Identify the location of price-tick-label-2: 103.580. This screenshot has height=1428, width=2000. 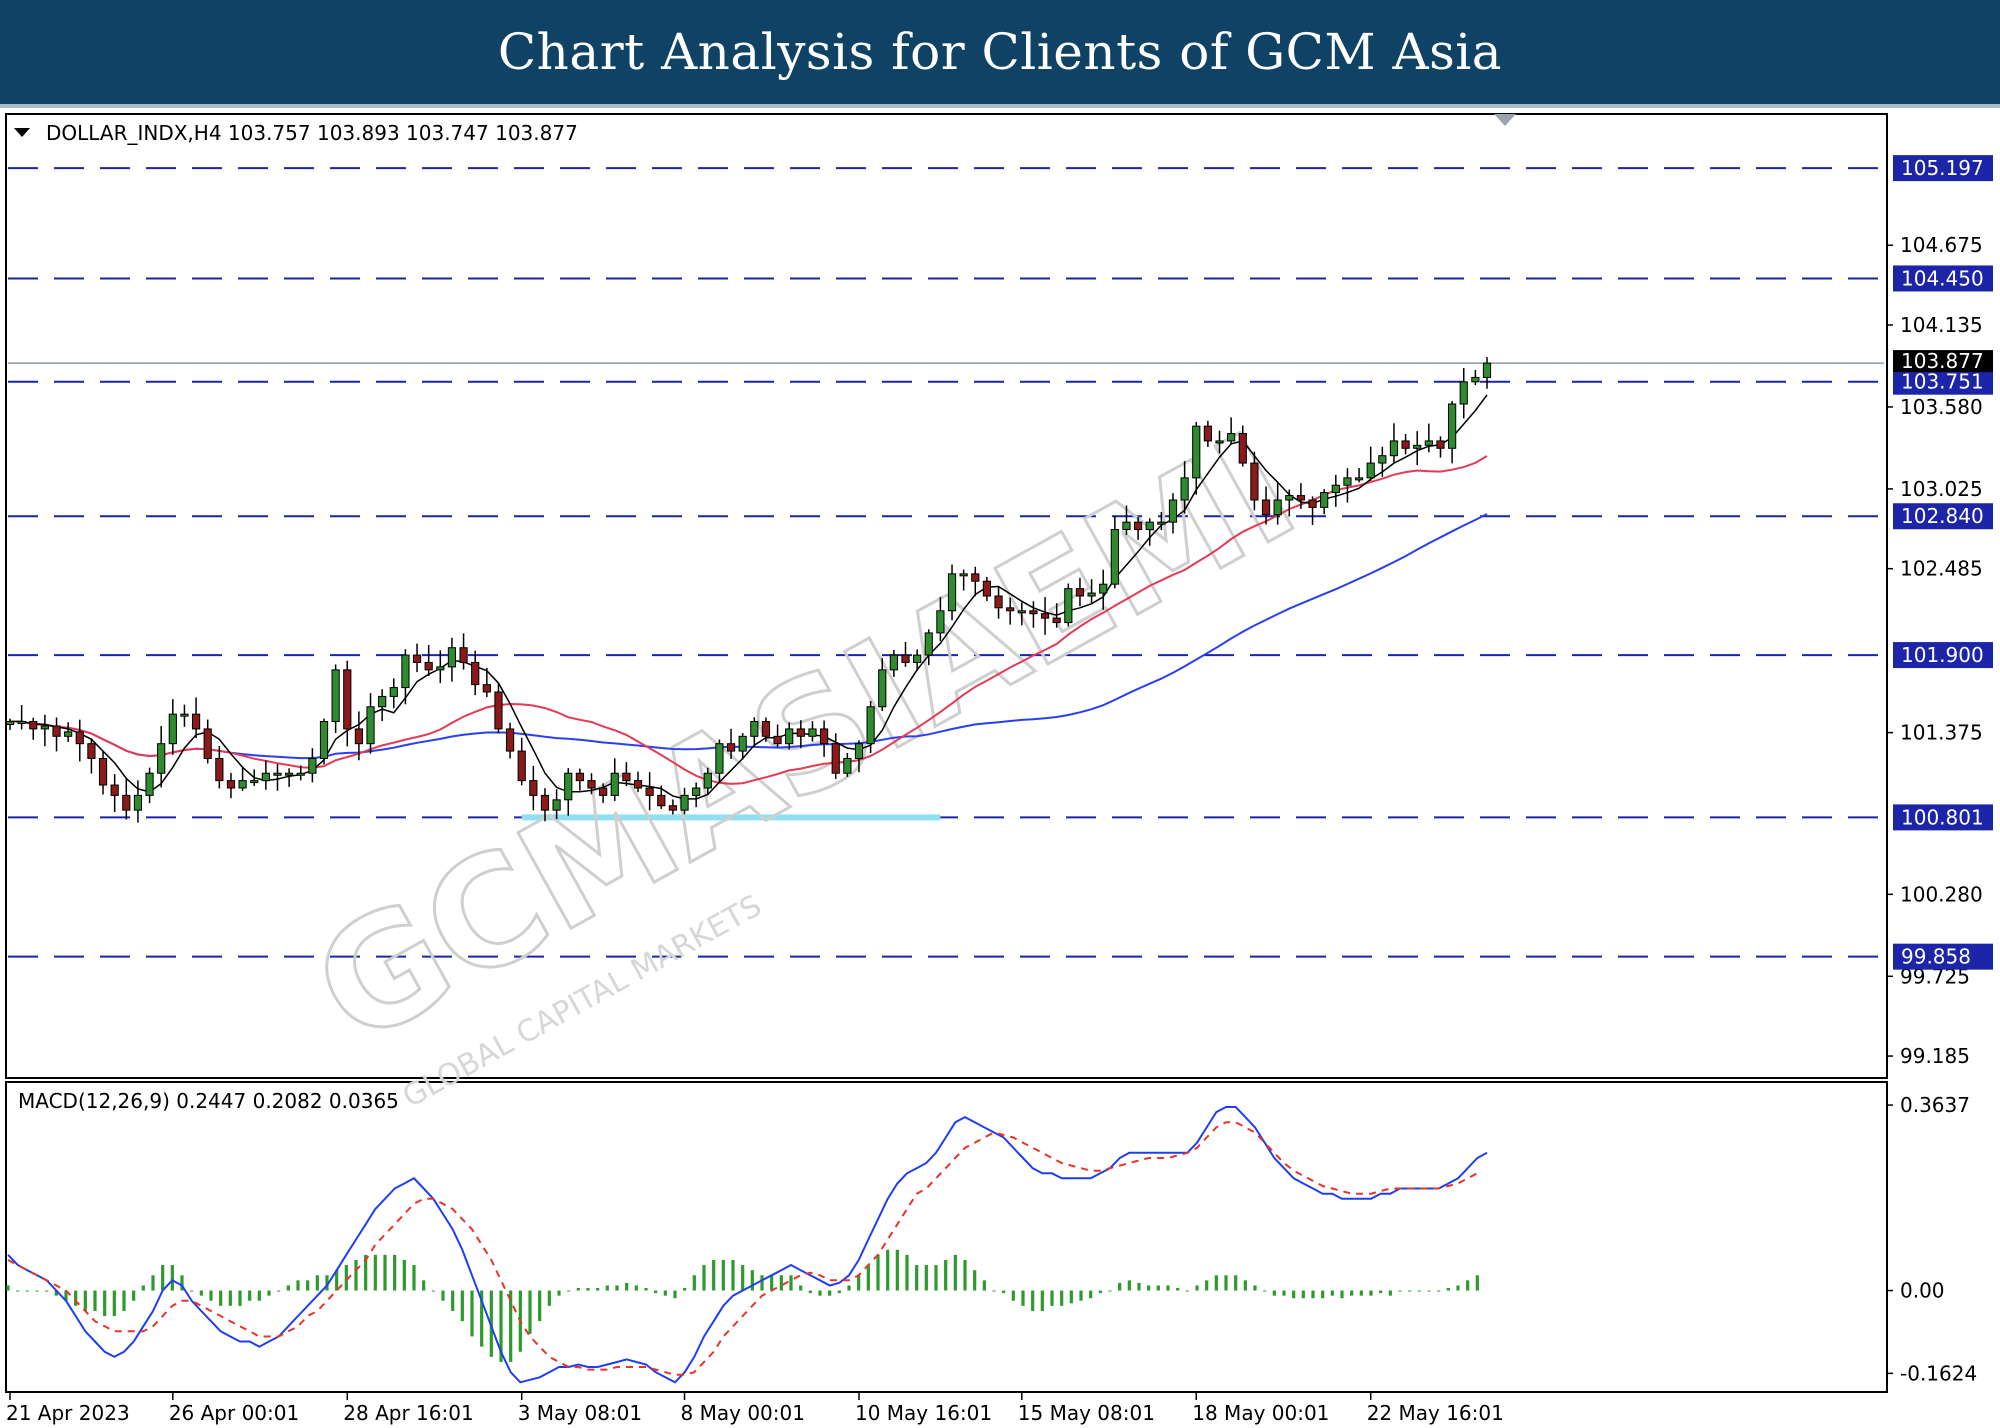
(1941, 407).